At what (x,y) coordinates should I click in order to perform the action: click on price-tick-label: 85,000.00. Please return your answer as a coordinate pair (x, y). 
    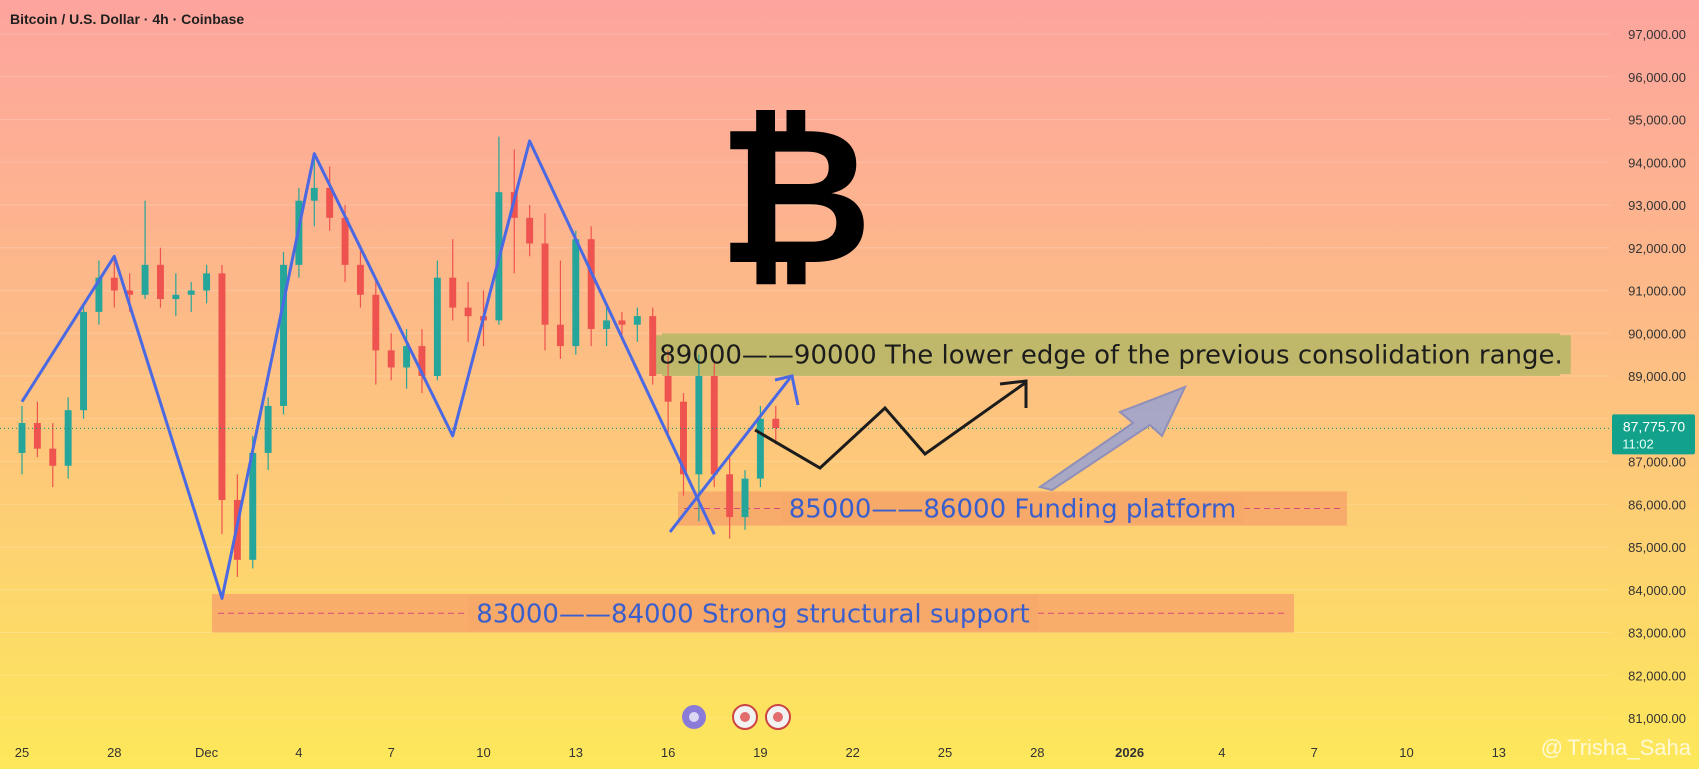
    Looking at the image, I should click on (1657, 547).